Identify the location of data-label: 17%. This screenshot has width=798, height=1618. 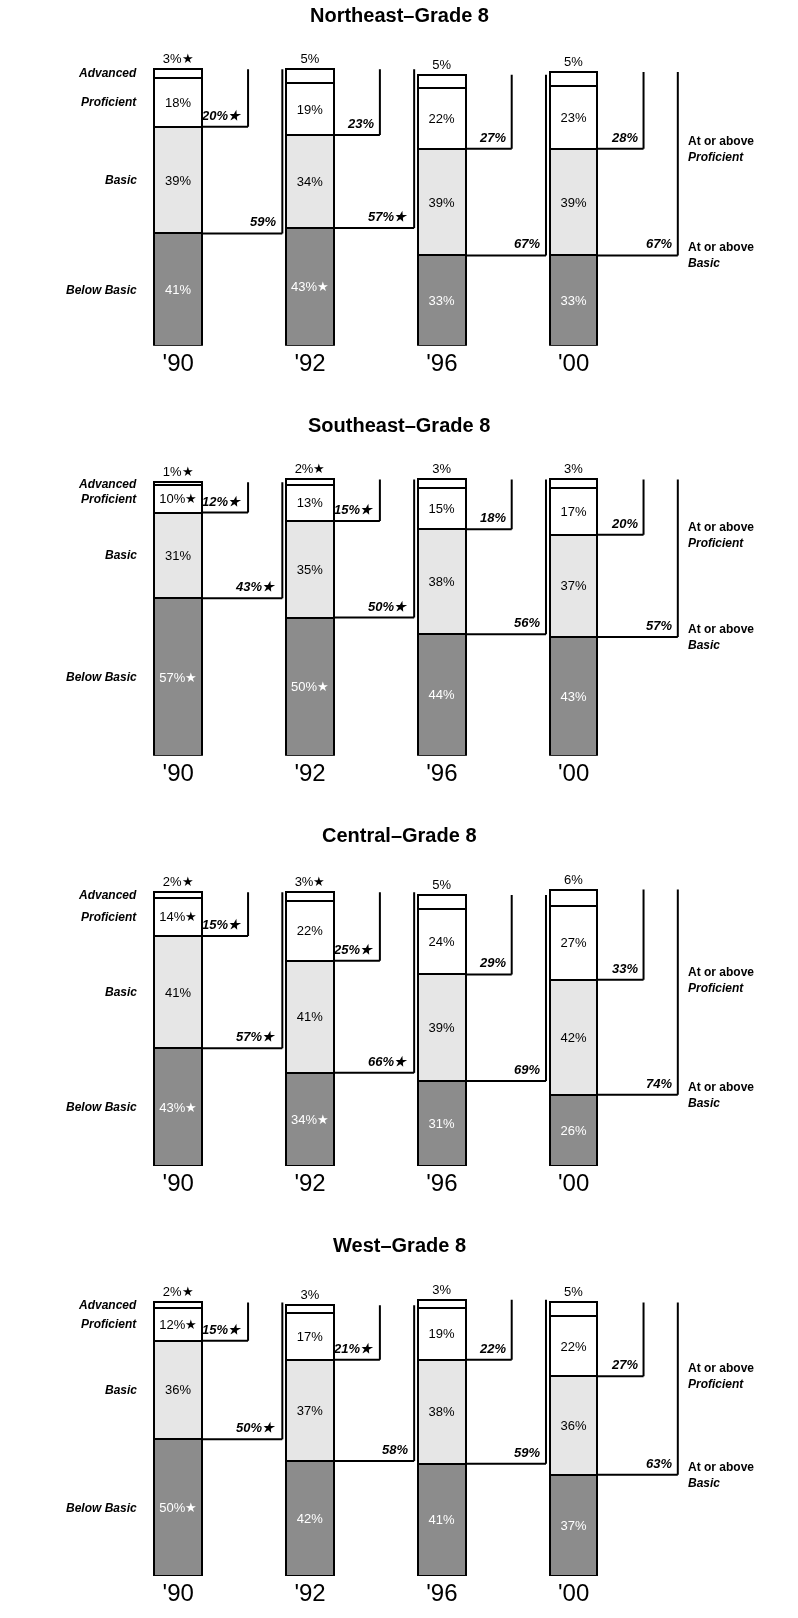
(310, 1337).